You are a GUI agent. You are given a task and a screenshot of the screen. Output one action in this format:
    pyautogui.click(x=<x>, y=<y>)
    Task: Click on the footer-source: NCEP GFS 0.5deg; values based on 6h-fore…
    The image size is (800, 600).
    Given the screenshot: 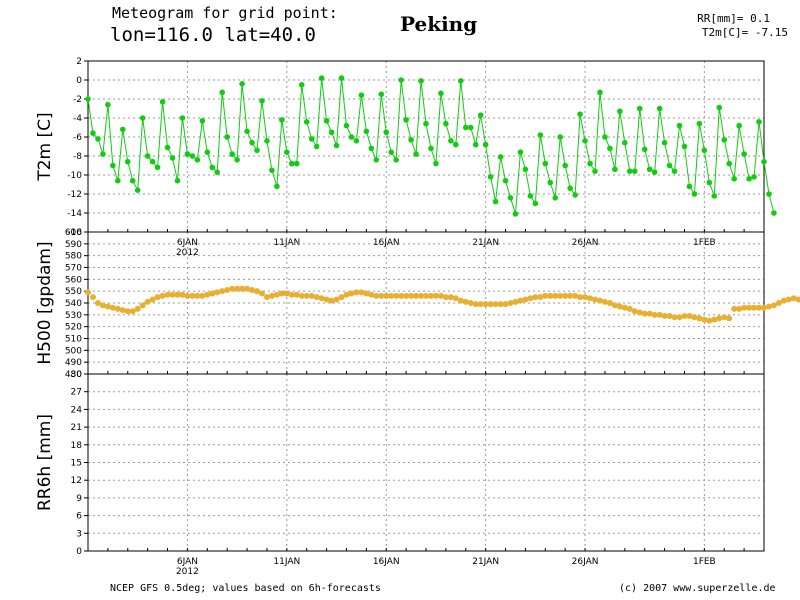 What is the action you would take?
    pyautogui.click(x=245, y=588)
    